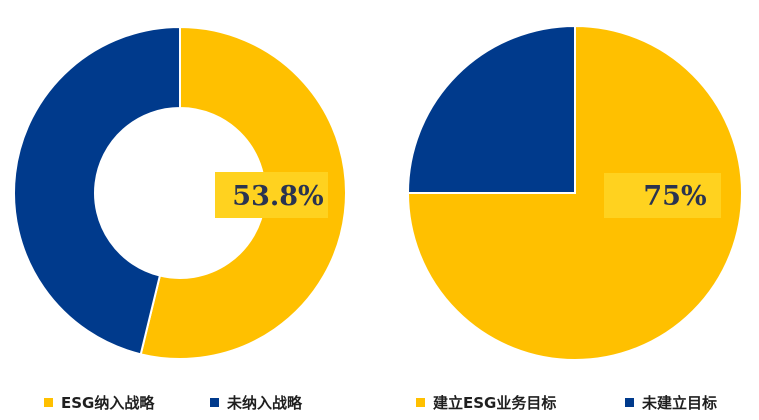 The image size is (759, 420). I want to click on data-label-53-8: 53.8%, so click(277, 196).